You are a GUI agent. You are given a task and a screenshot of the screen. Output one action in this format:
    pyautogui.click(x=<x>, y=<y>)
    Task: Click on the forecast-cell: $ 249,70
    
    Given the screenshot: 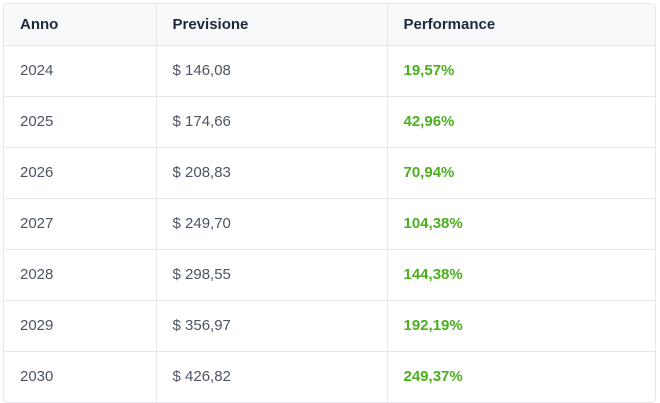 What is the action you would take?
    pyautogui.click(x=272, y=224)
    